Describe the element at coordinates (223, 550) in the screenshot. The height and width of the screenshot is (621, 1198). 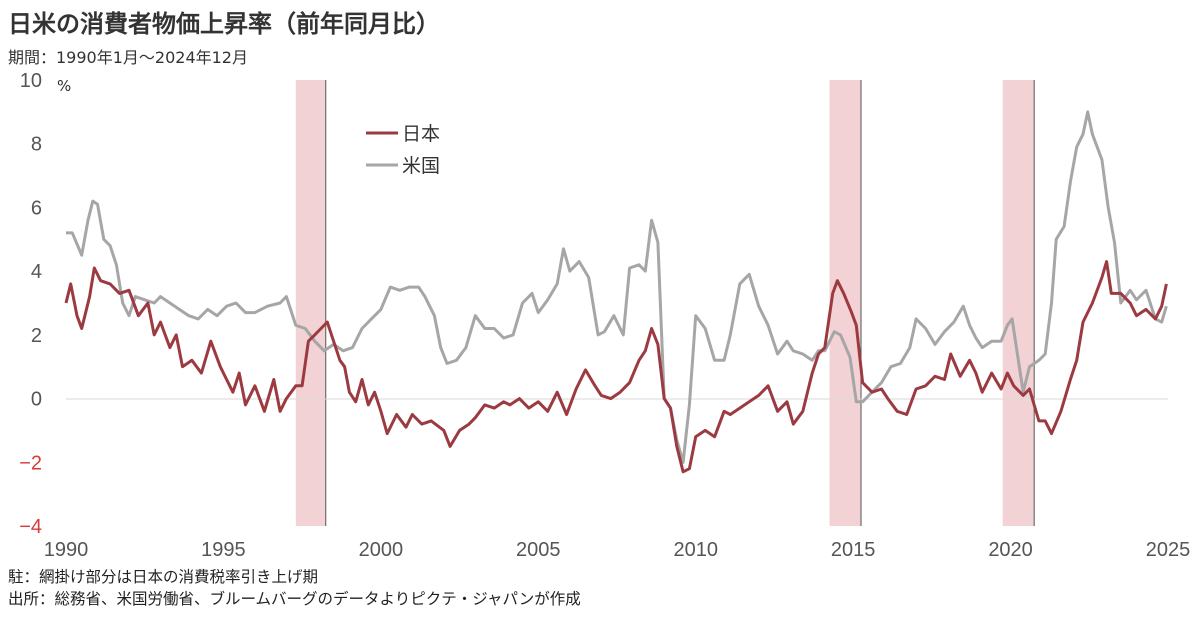
I see `x-tick-label-1995: 1995` at that location.